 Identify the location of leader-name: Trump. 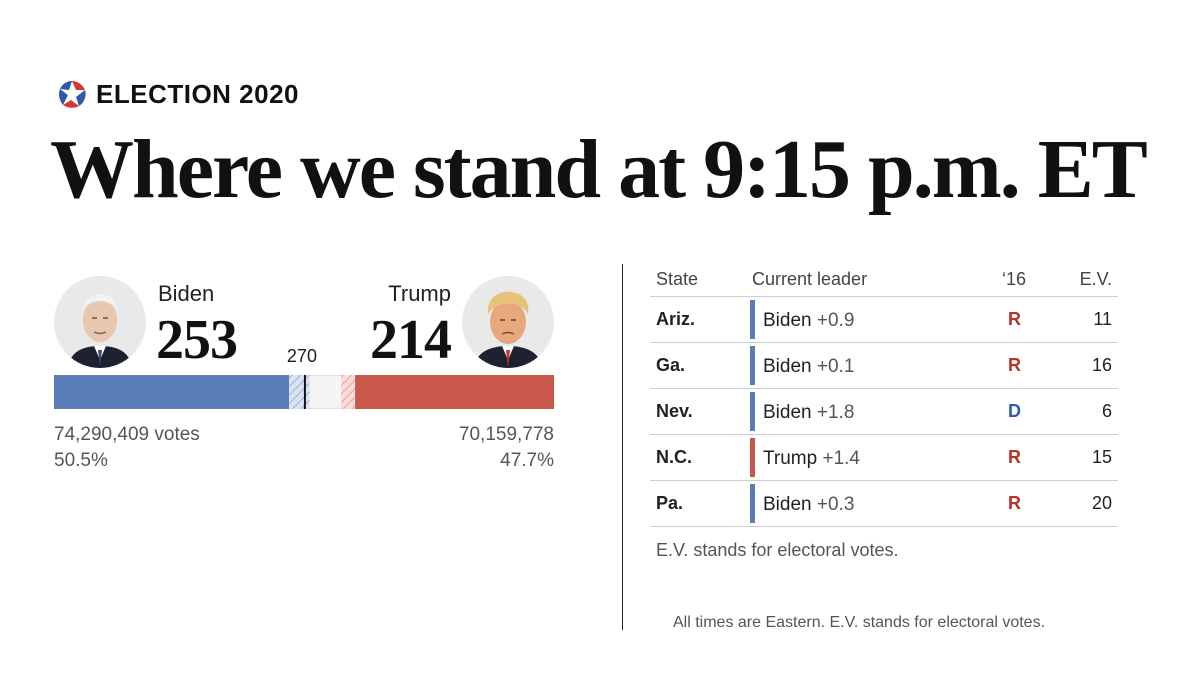
(790, 458).